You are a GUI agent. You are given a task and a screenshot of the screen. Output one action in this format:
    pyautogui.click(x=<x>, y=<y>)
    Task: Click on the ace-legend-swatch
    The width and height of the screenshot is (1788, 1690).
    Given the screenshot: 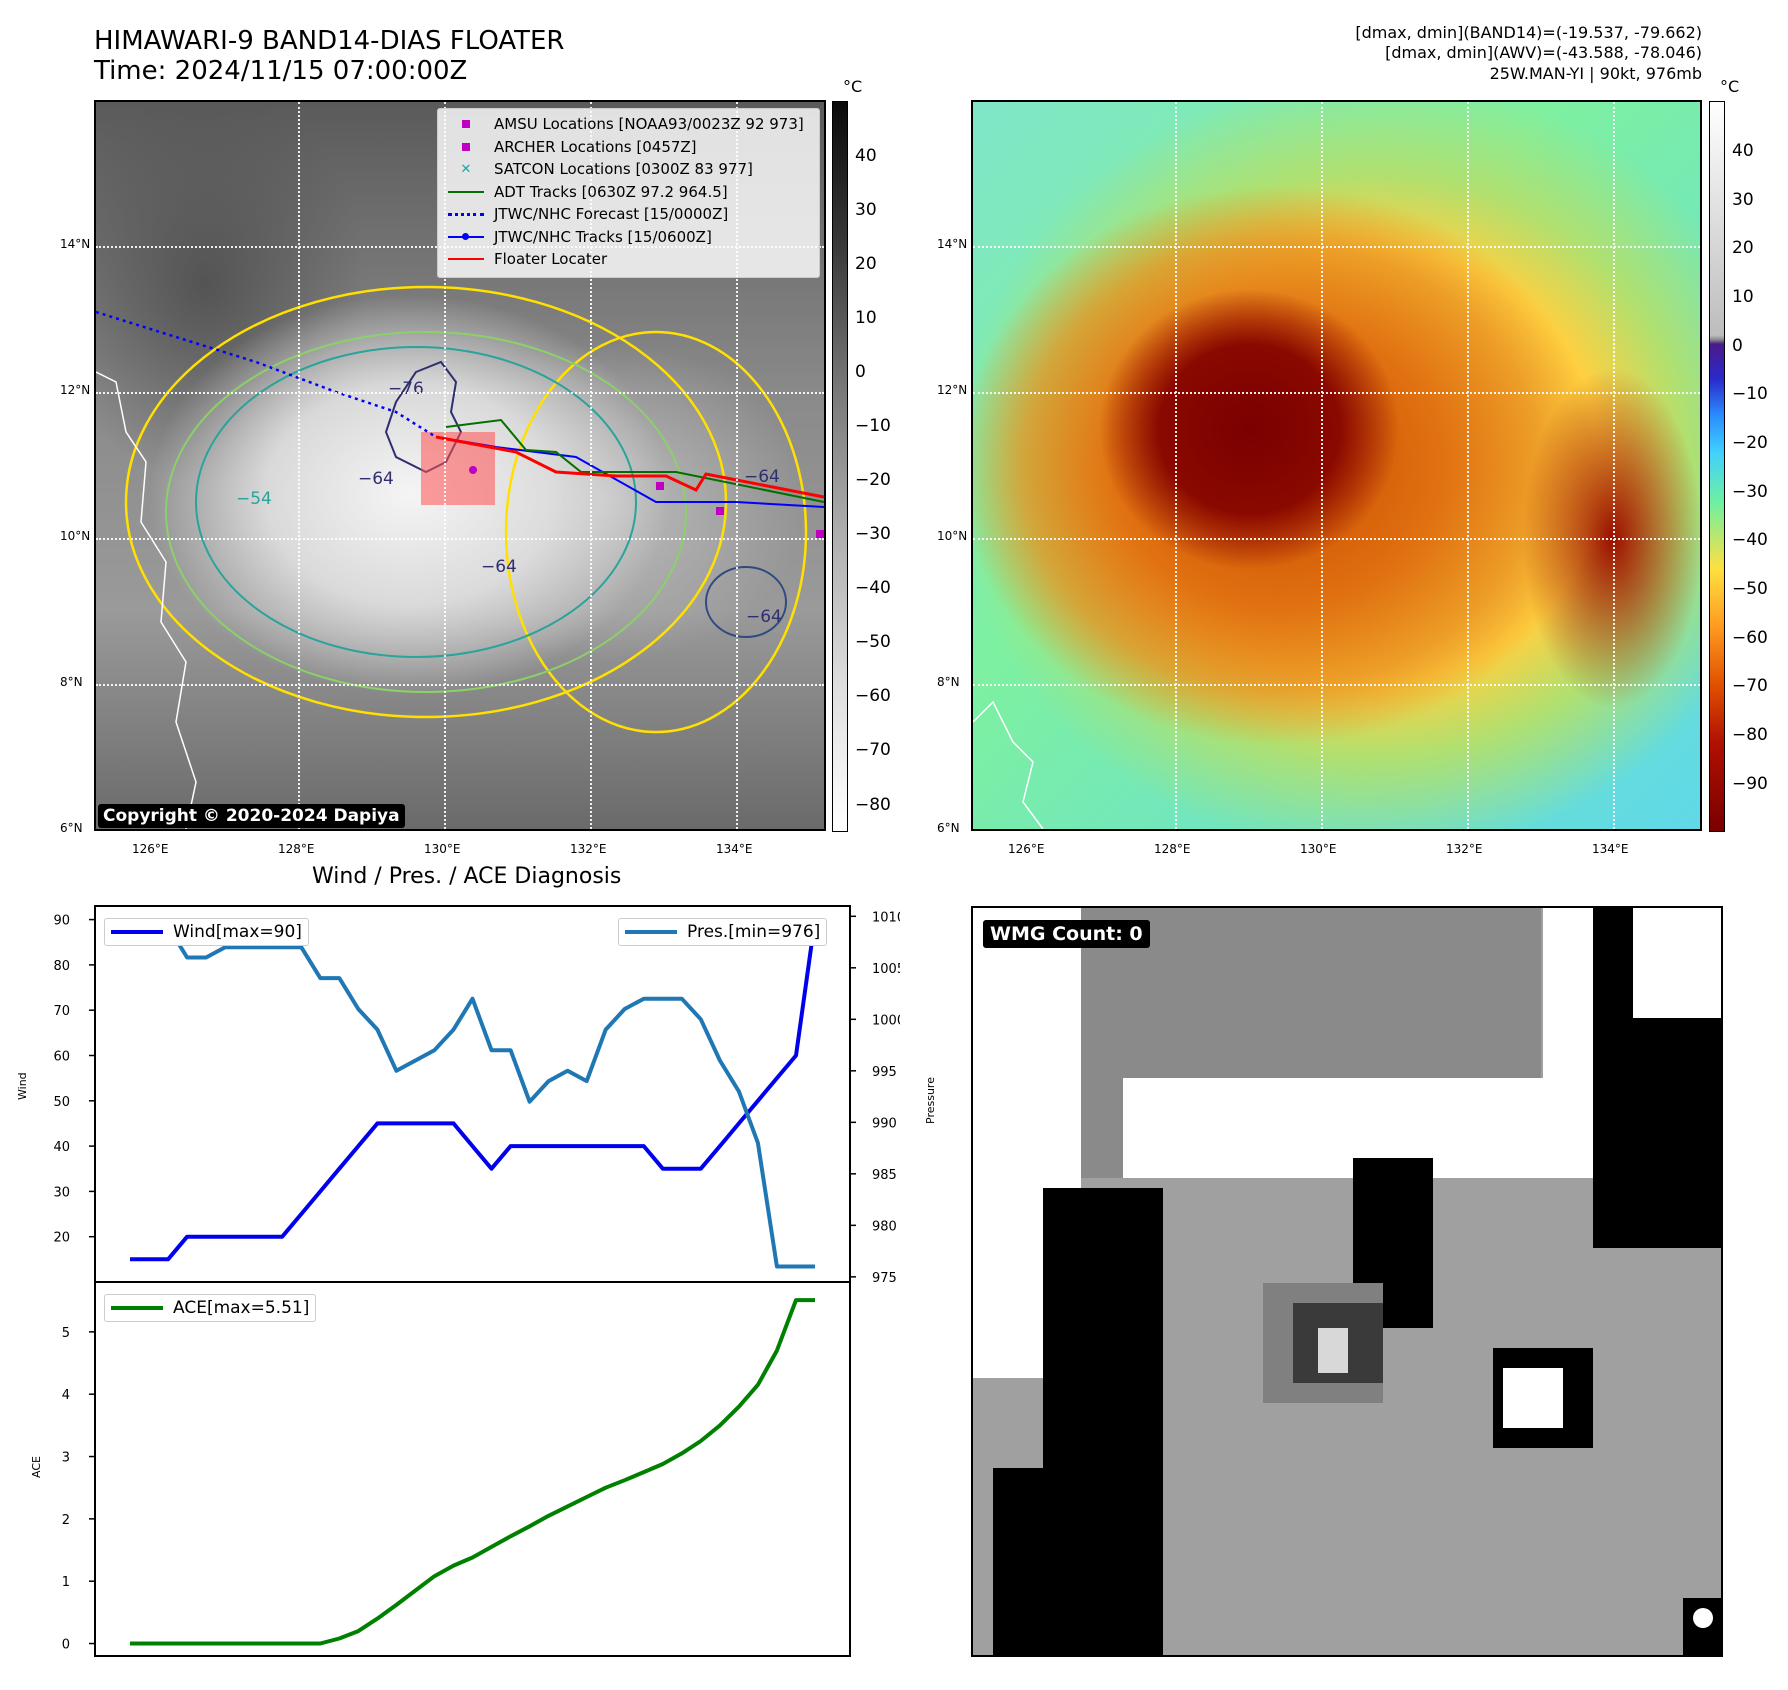 What is the action you would take?
    pyautogui.click(x=137, y=1308)
    